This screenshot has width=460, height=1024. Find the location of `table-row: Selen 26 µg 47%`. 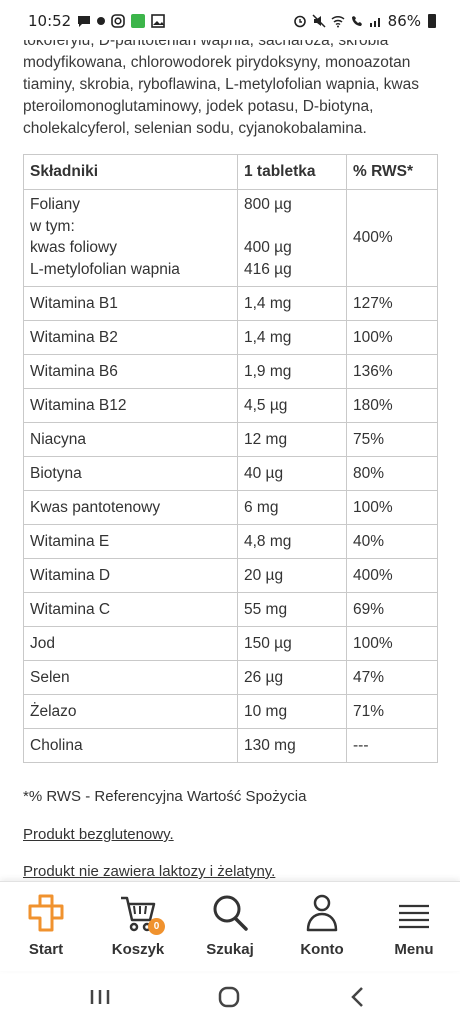

table-row: Selen 26 µg 47% is located at coordinates (230, 677).